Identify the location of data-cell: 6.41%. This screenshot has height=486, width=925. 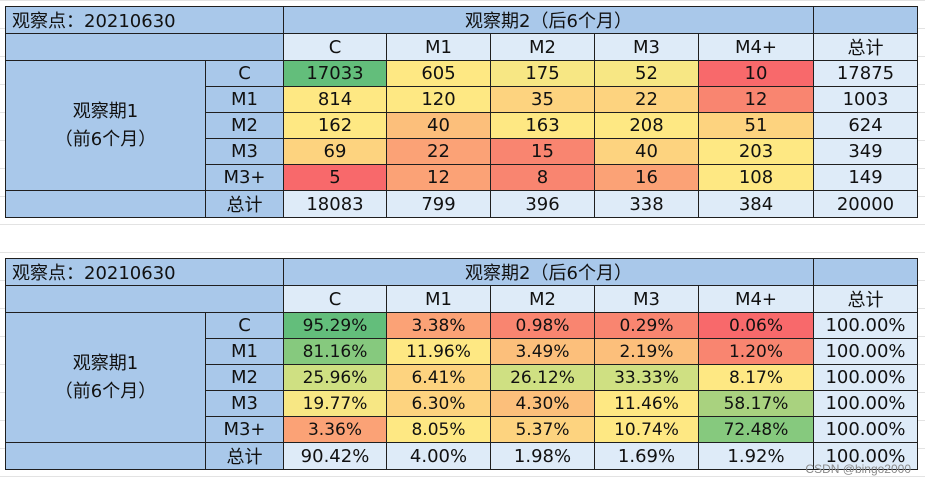
(438, 377).